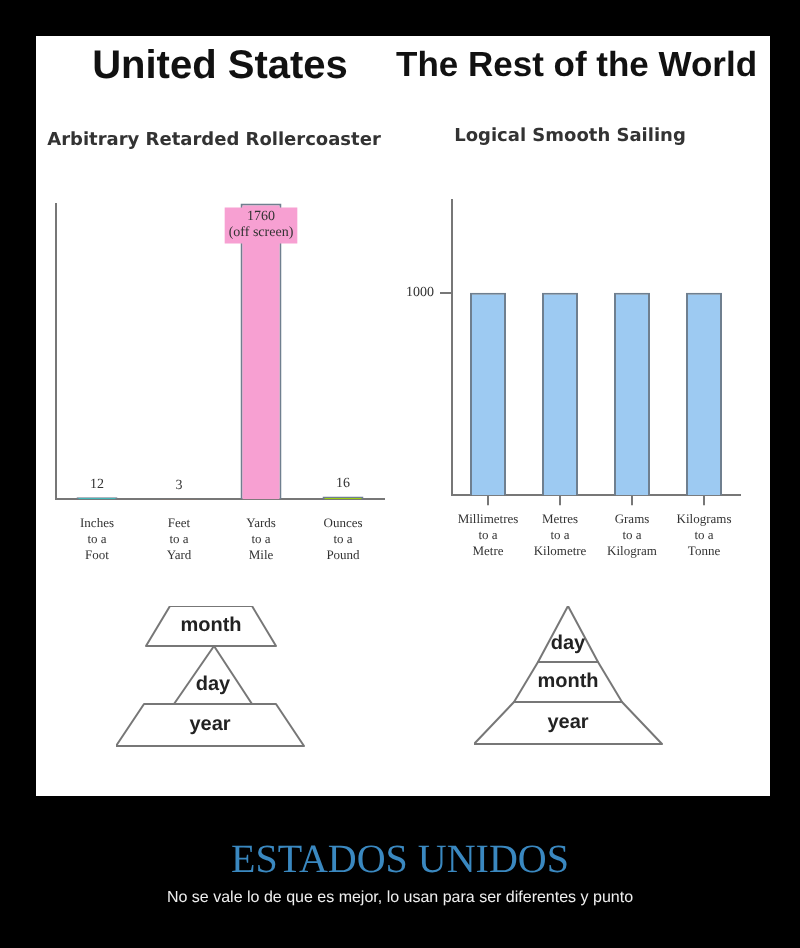 Image resolution: width=800 pixels, height=948 pixels. Describe the element at coordinates (211, 677) in the screenshot. I see `pyramid-diagram: month day year` at that location.